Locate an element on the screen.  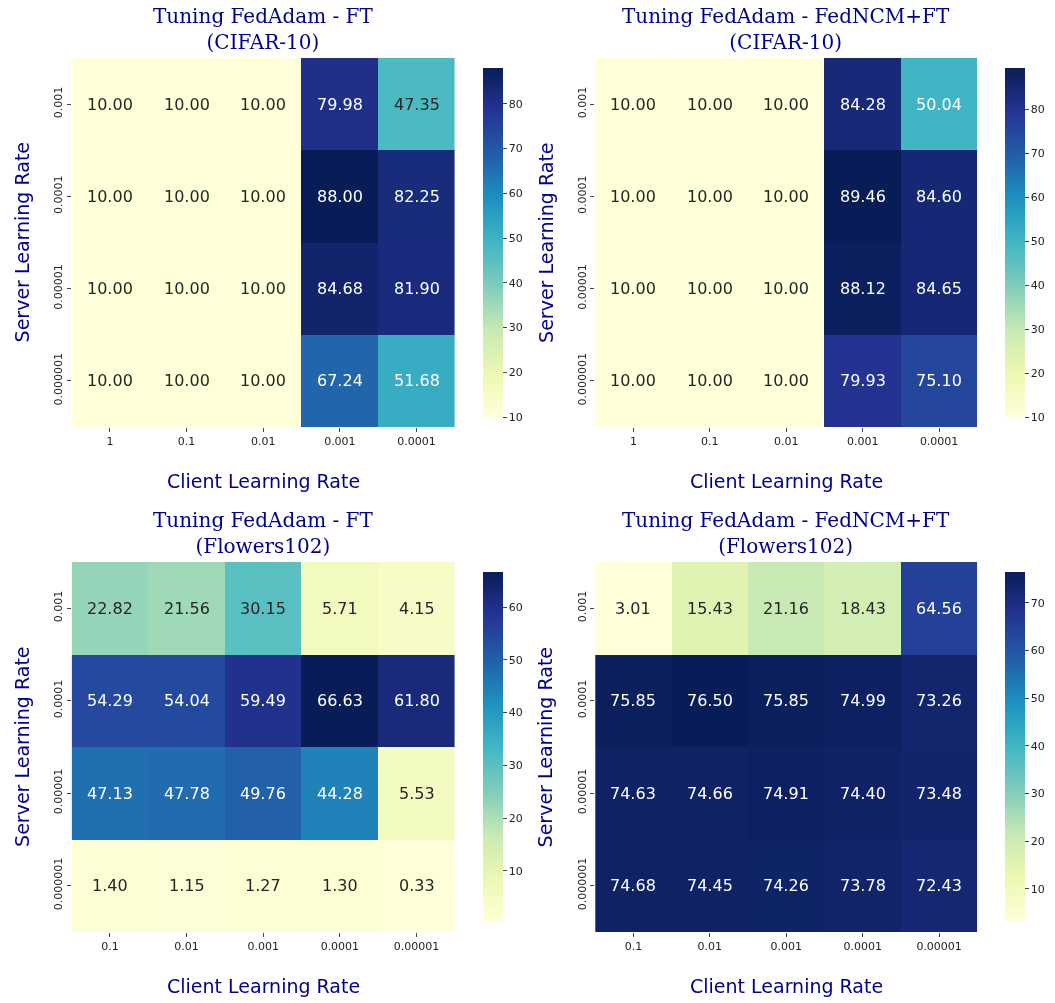
data-label: 50.04 is located at coordinates (939, 104).